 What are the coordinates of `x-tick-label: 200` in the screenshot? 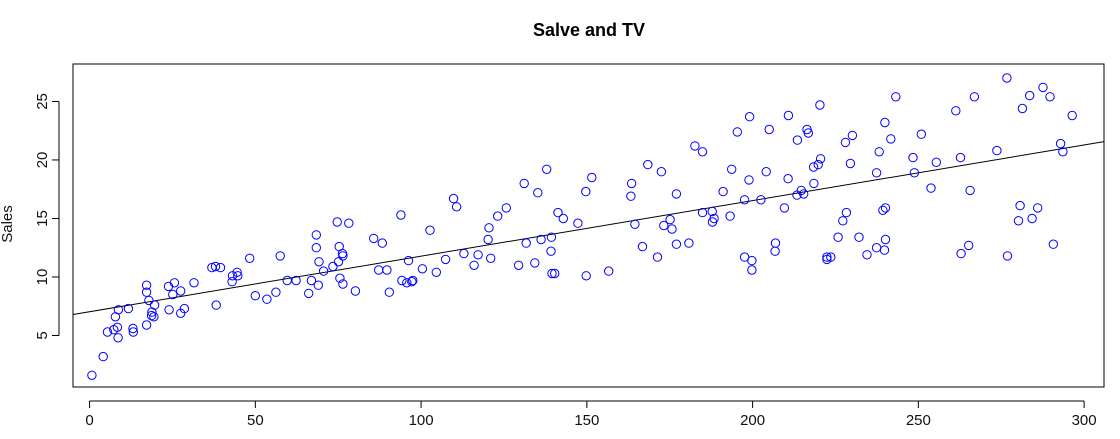 It's located at (752, 420).